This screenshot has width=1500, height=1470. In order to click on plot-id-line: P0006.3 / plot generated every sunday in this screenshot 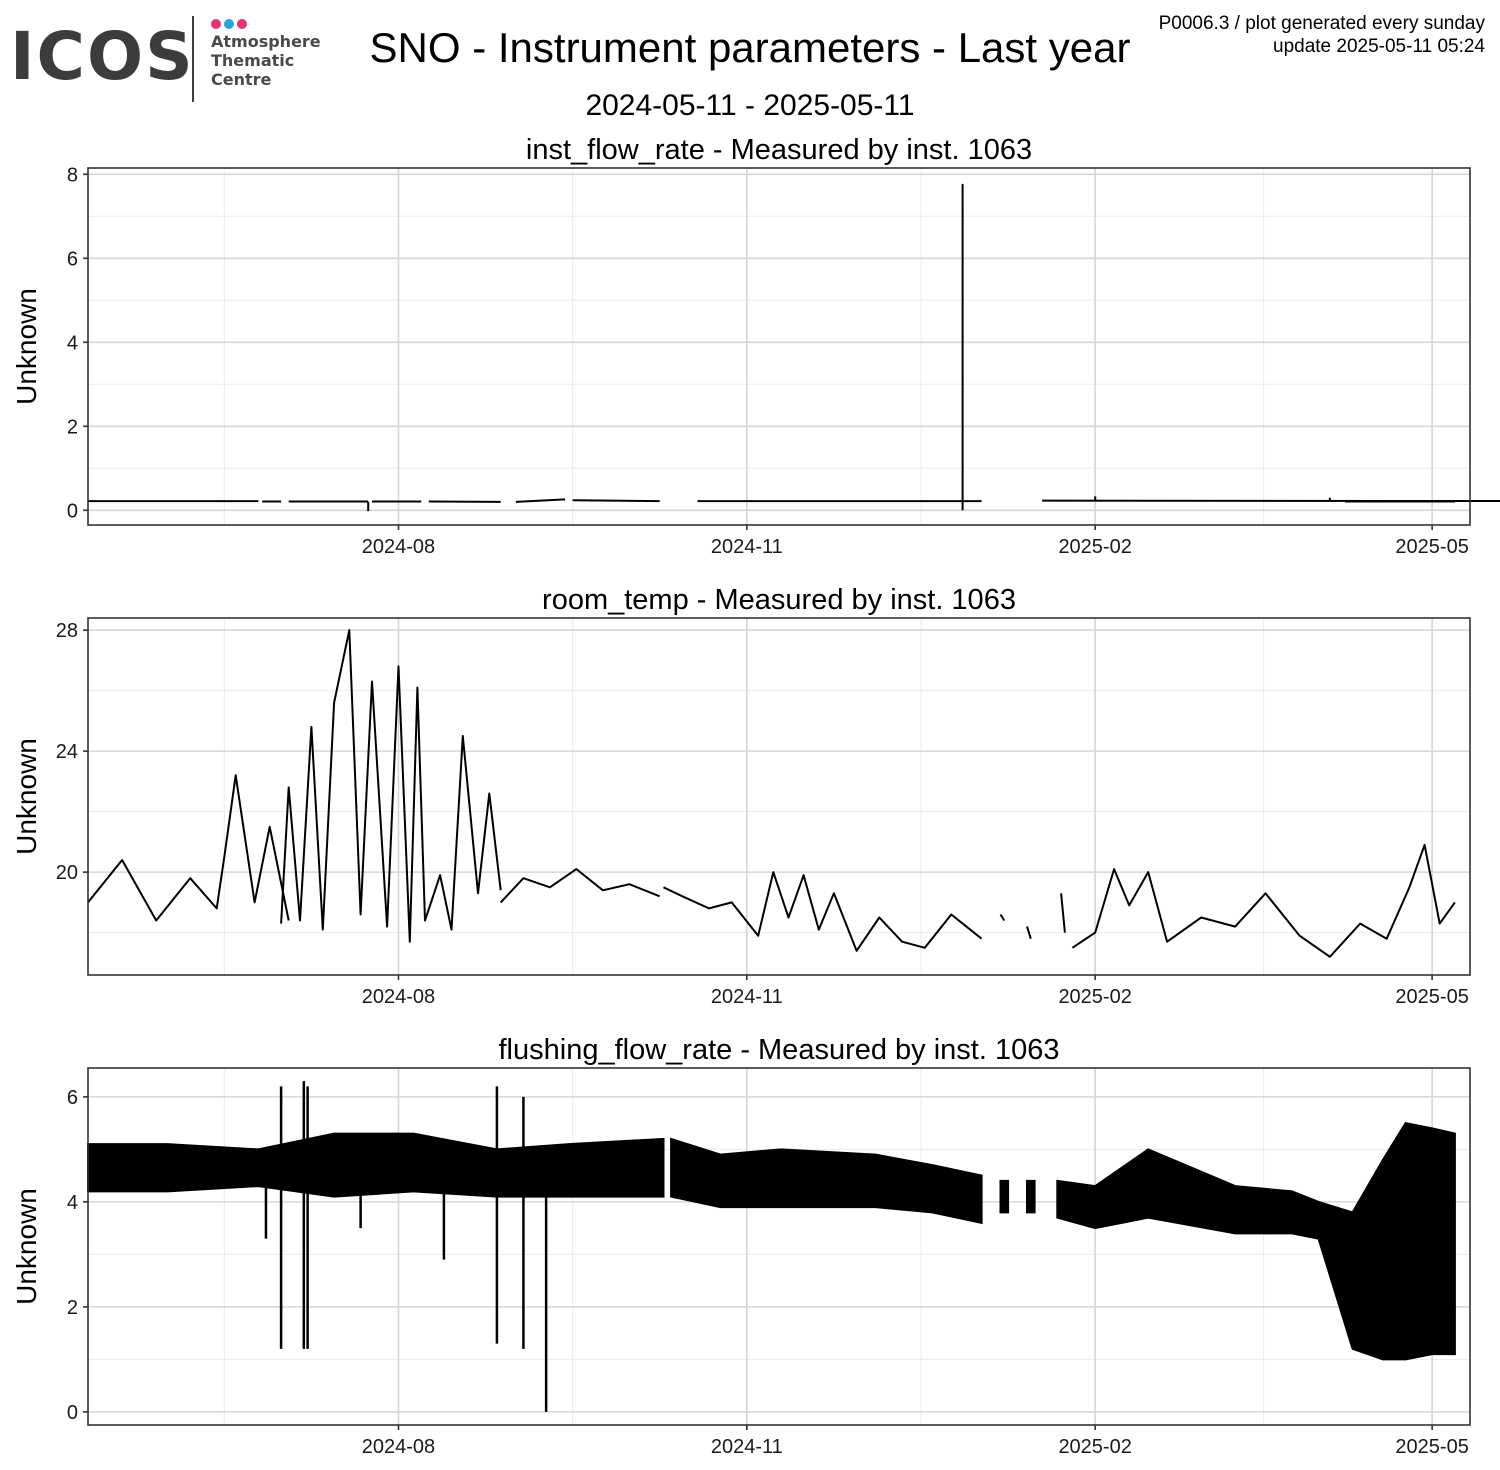, I will do `click(1321, 23)`.